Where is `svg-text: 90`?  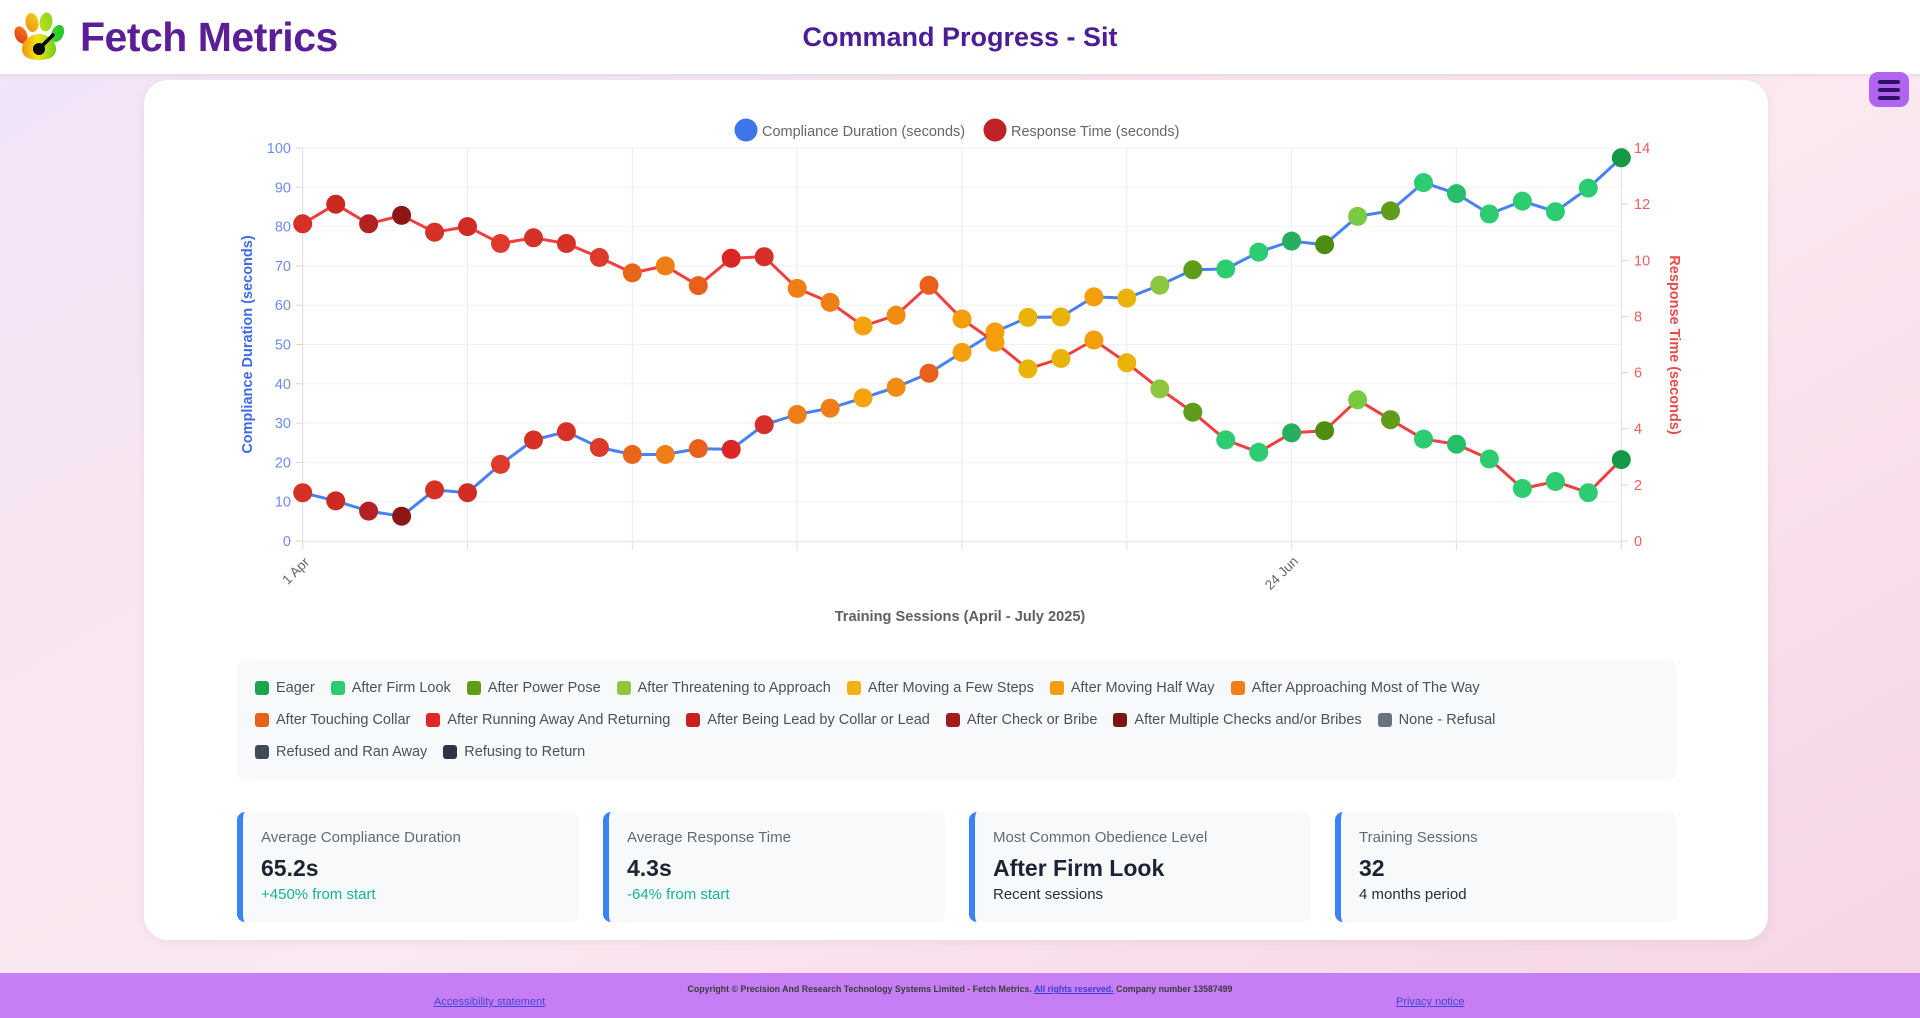 svg-text: 90 is located at coordinates (283, 188).